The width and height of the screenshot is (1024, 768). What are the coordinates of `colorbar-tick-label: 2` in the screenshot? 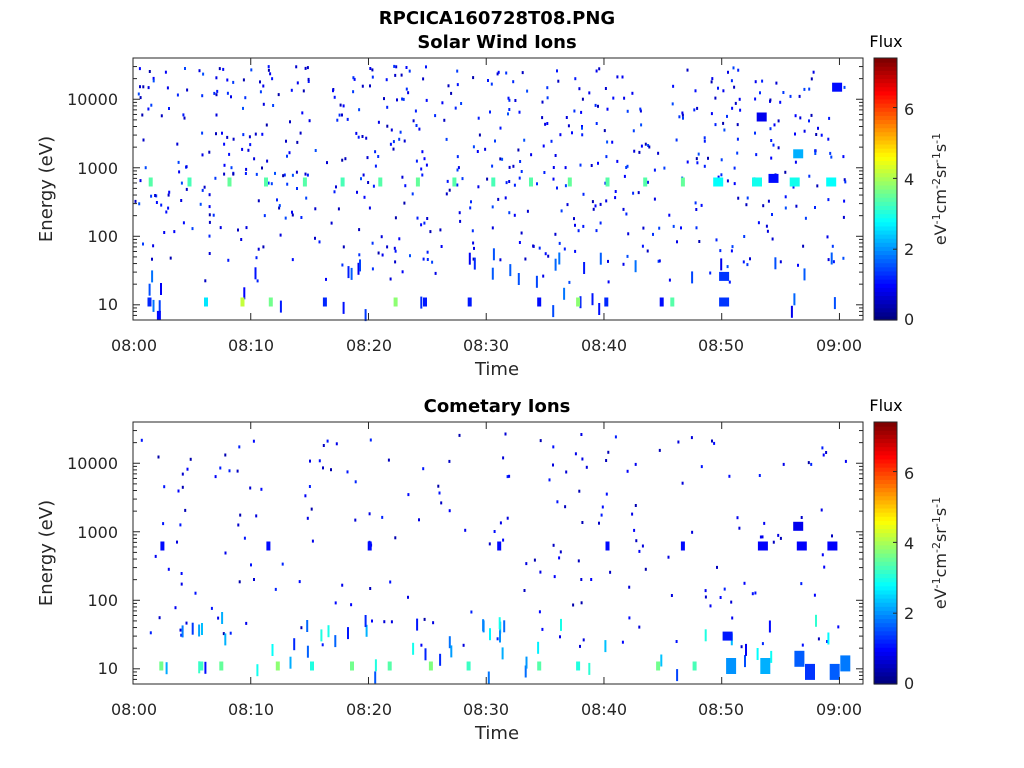 It's located at (909, 613).